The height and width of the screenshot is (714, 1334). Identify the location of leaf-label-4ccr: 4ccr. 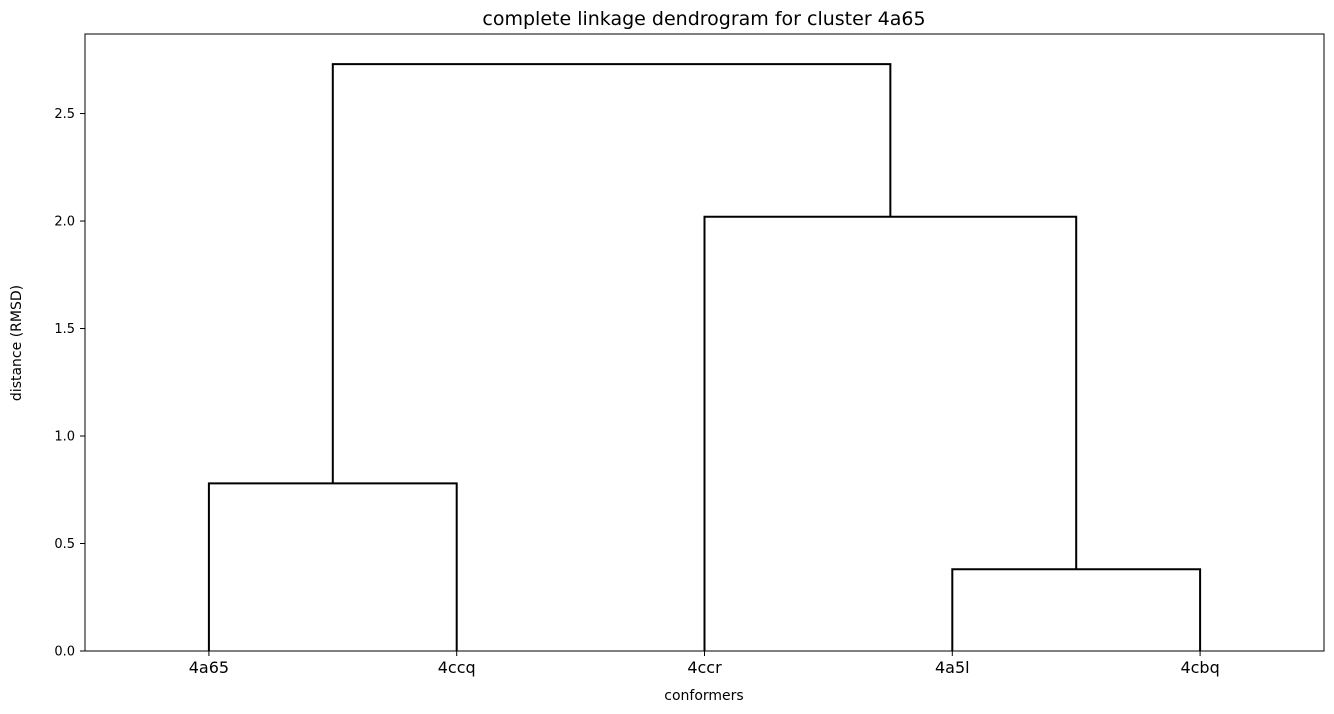
(704, 667).